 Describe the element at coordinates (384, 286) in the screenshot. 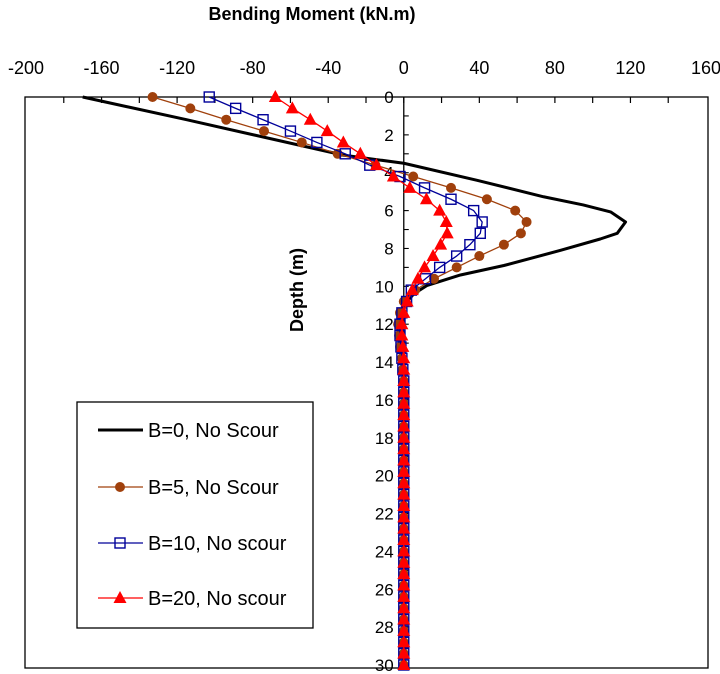

I see `y-tick-label: 10` at that location.